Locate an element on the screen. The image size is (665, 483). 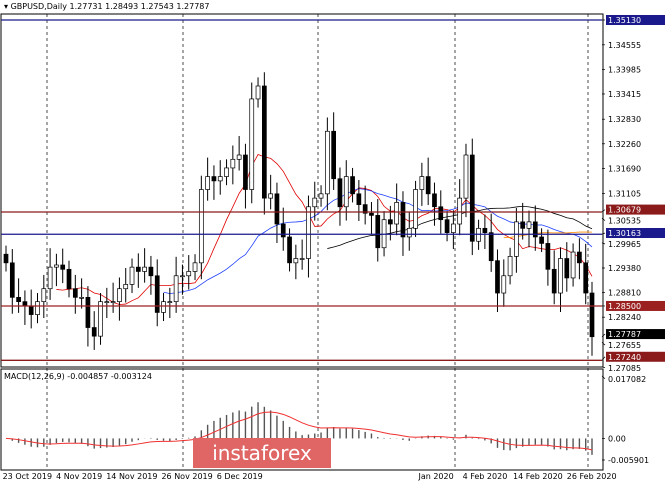
macd-tick-label: -0.005901 is located at coordinates (628, 460).